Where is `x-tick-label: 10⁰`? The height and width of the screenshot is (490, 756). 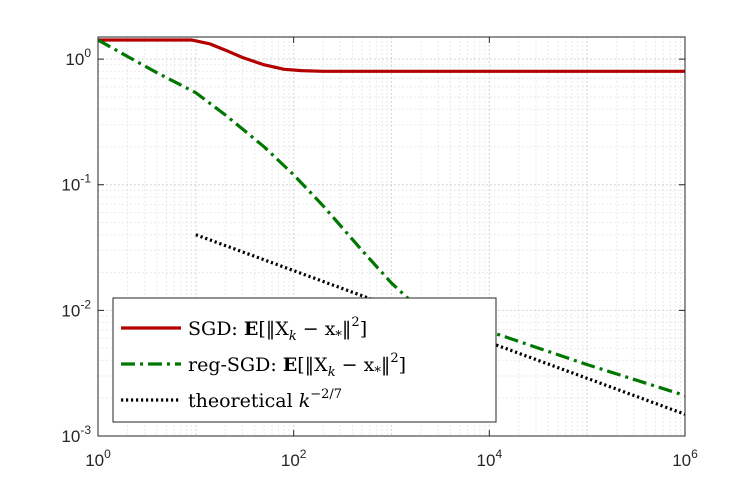
x-tick-label: 10⁰ is located at coordinates (98, 458).